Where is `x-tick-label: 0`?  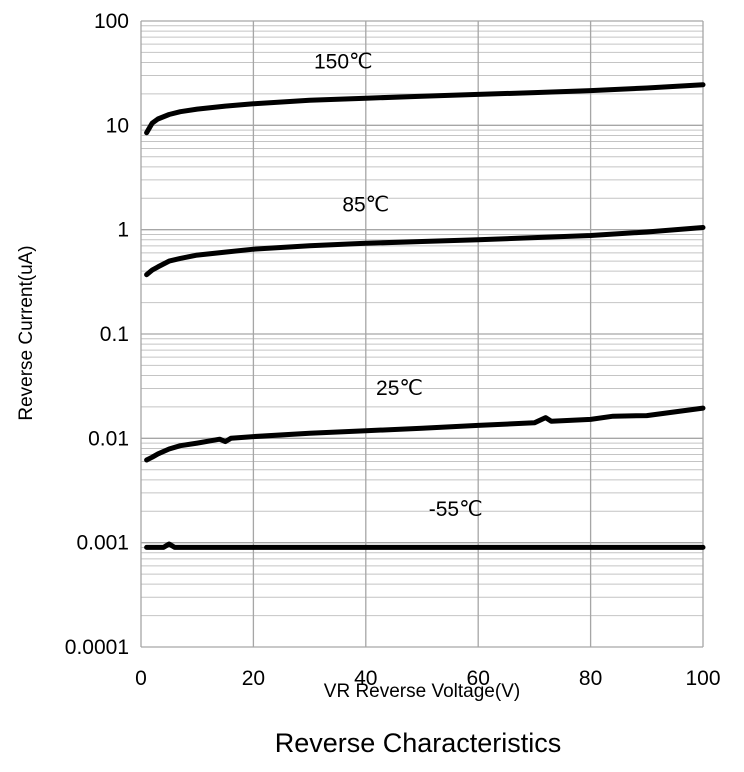 x-tick-label: 0 is located at coordinates (141, 678).